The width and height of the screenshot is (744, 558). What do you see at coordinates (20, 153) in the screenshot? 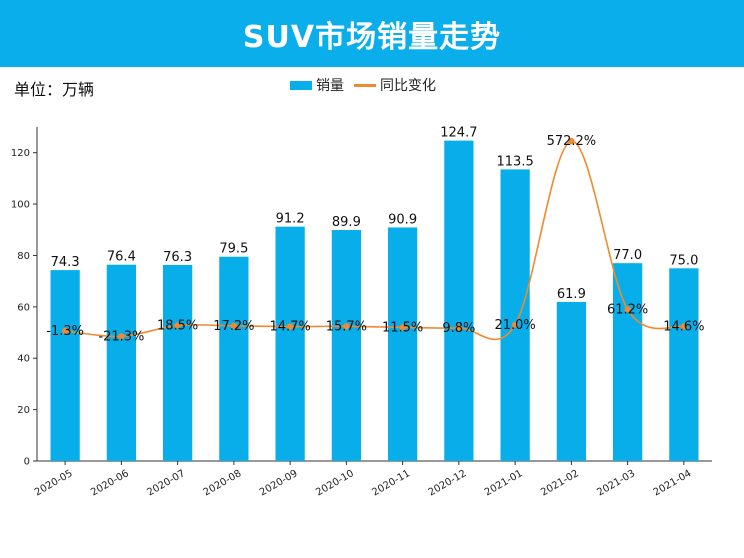
I see `y-tick-label: 120` at bounding box center [20, 153].